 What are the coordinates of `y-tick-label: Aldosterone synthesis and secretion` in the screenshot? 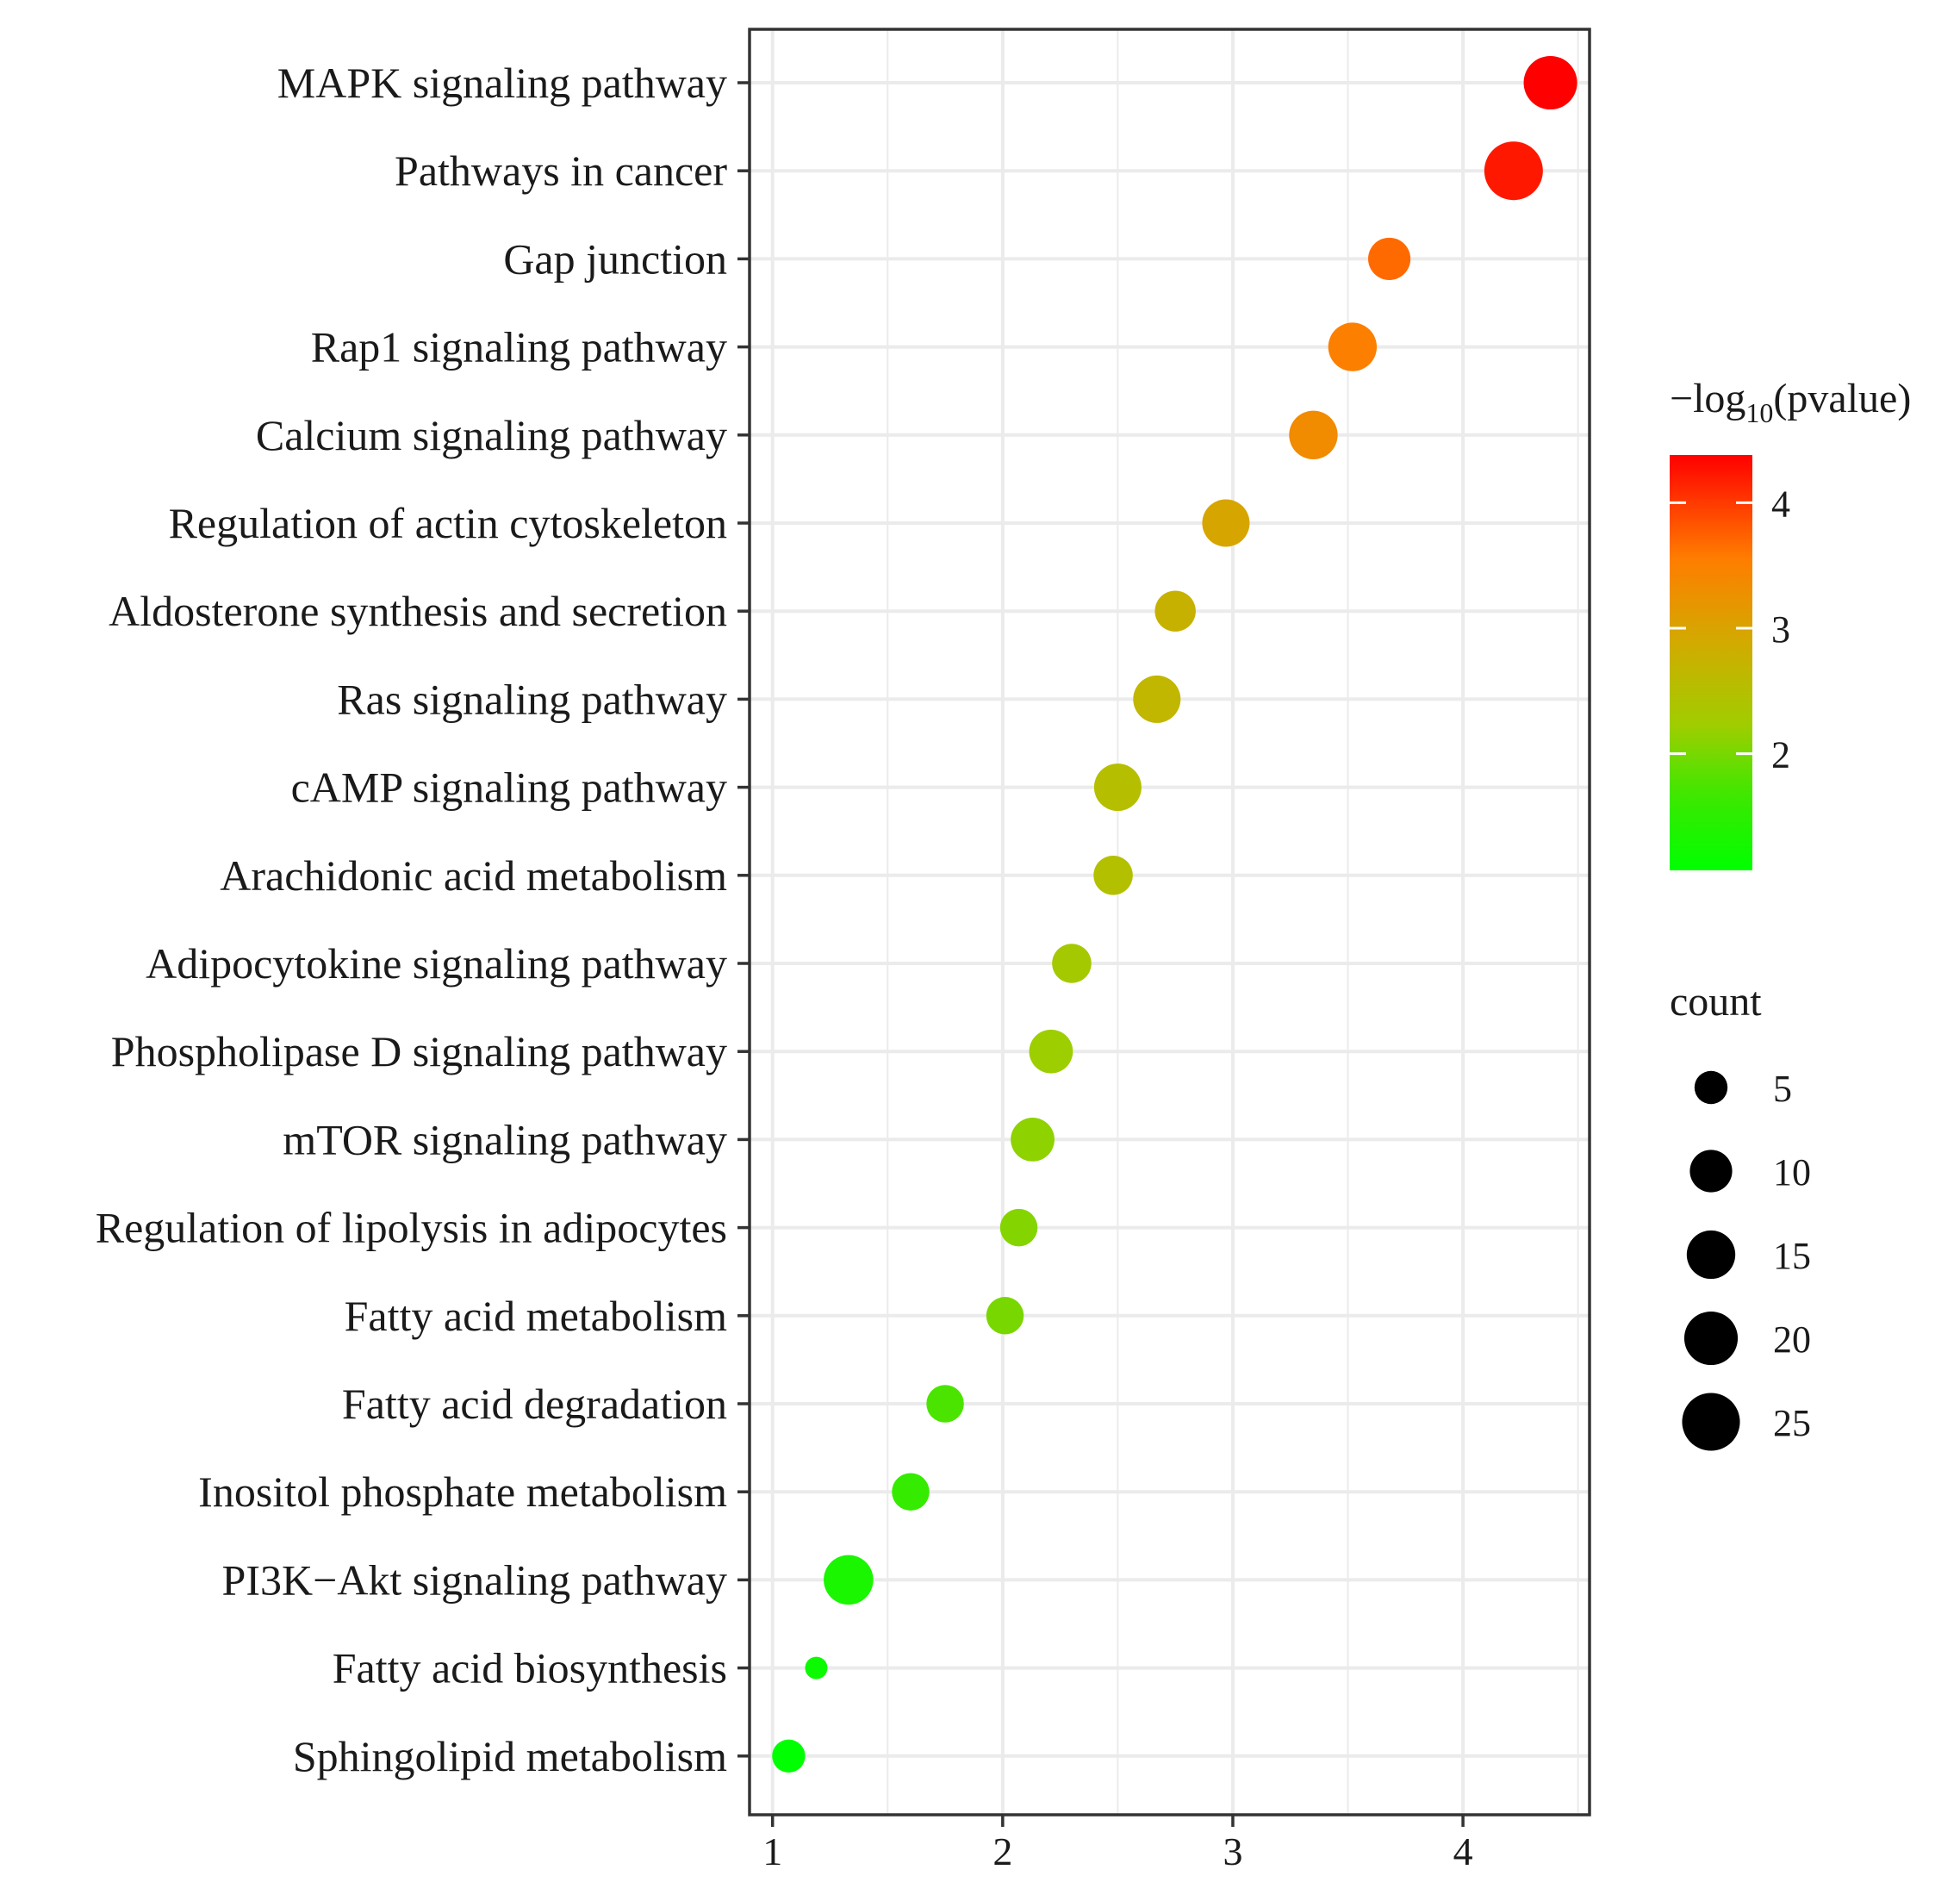 It's located at (418, 611).